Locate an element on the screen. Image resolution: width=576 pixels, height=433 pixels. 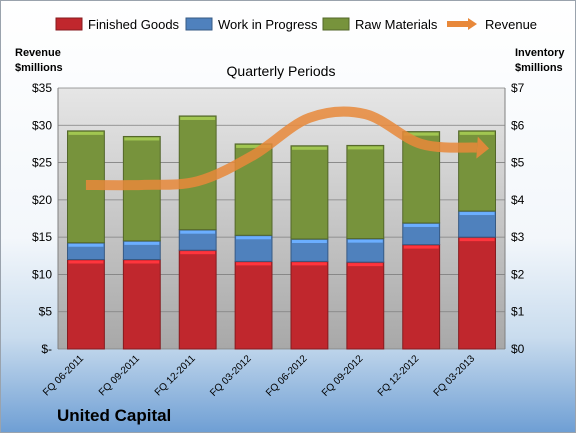
x-tick-label: FQ 12-2011 is located at coordinates (175, 375).